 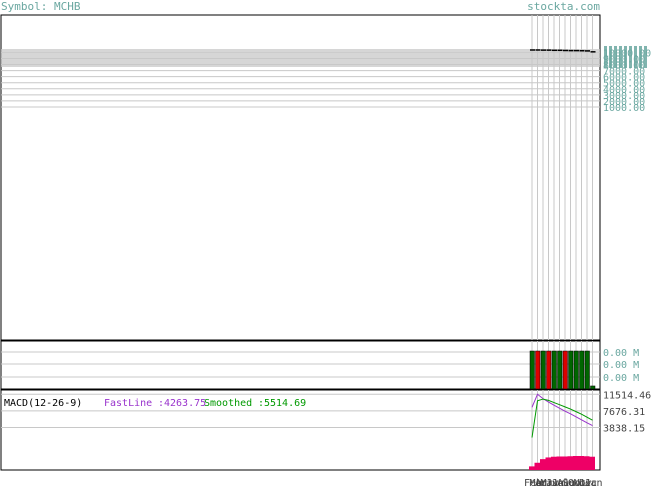 What do you see at coordinates (555, 482) in the screenshot?
I see `macd-x-tick-label: Jun` at bounding box center [555, 482].